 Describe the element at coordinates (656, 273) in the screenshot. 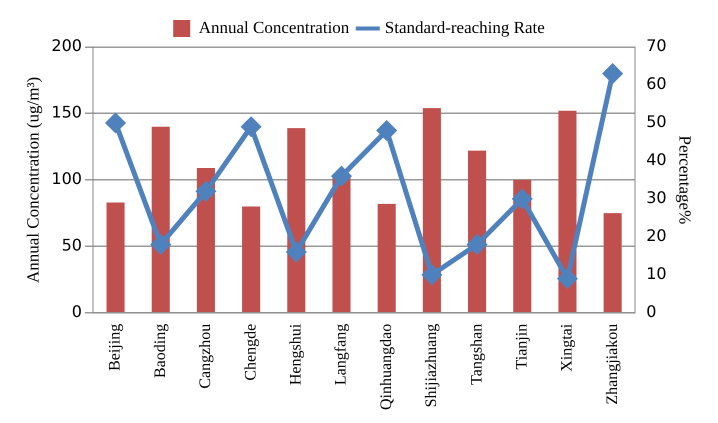

I see `y2-tick-label: 10` at that location.